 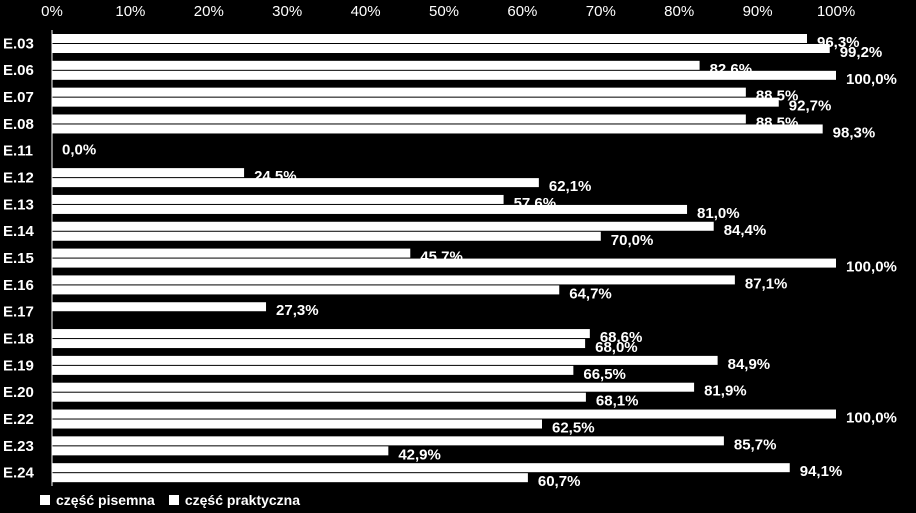 What do you see at coordinates (601, 11) in the screenshot?
I see `x-tick-label: 70%` at bounding box center [601, 11].